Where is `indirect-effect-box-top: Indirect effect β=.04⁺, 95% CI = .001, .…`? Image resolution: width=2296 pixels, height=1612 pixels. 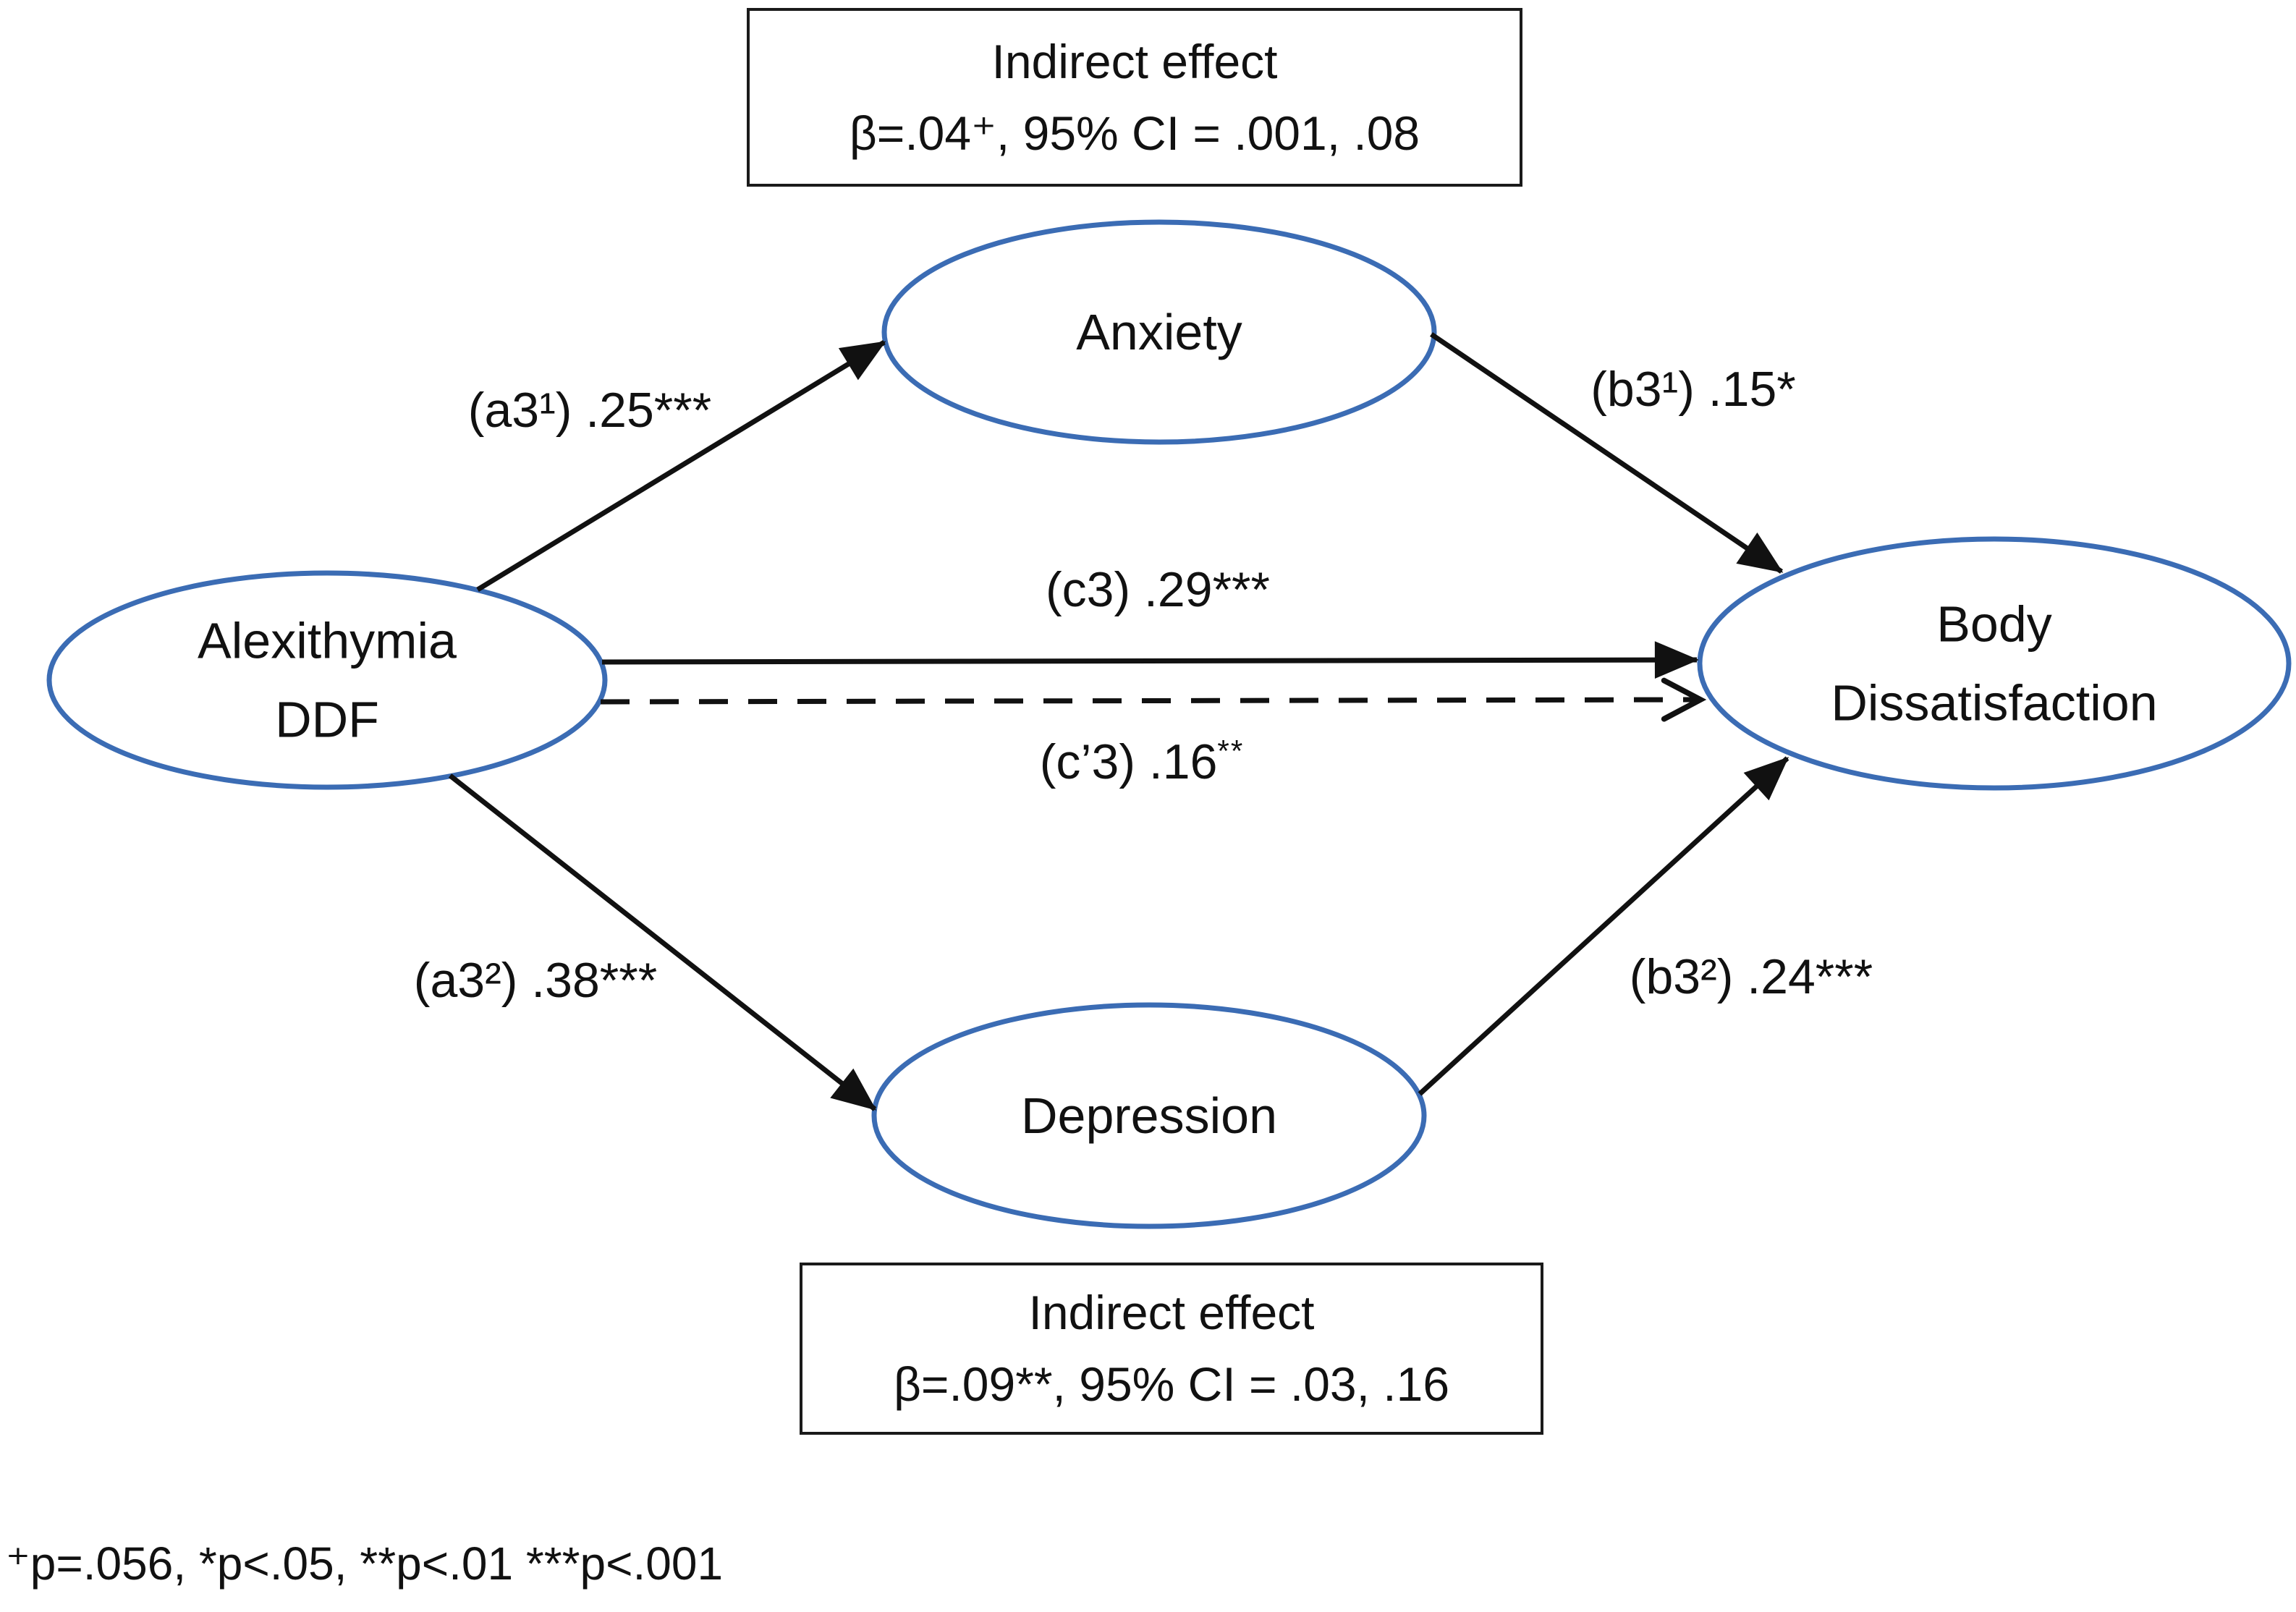 indirect-effect-box-top: Indirect effect β=.04⁺, 95% CI = .001, .… is located at coordinates (1134, 97).